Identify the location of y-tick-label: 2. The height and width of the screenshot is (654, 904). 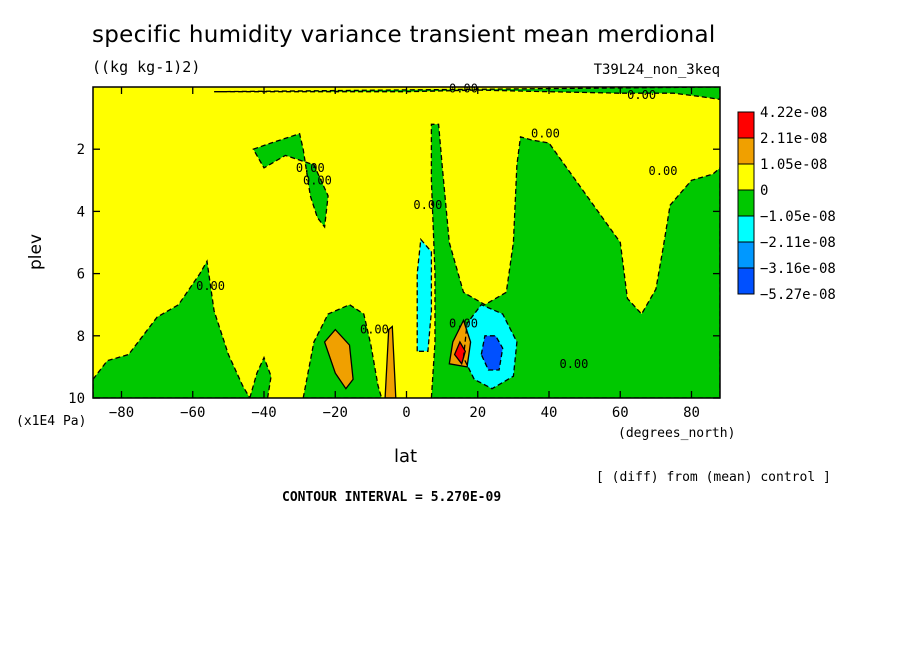
(81, 150).